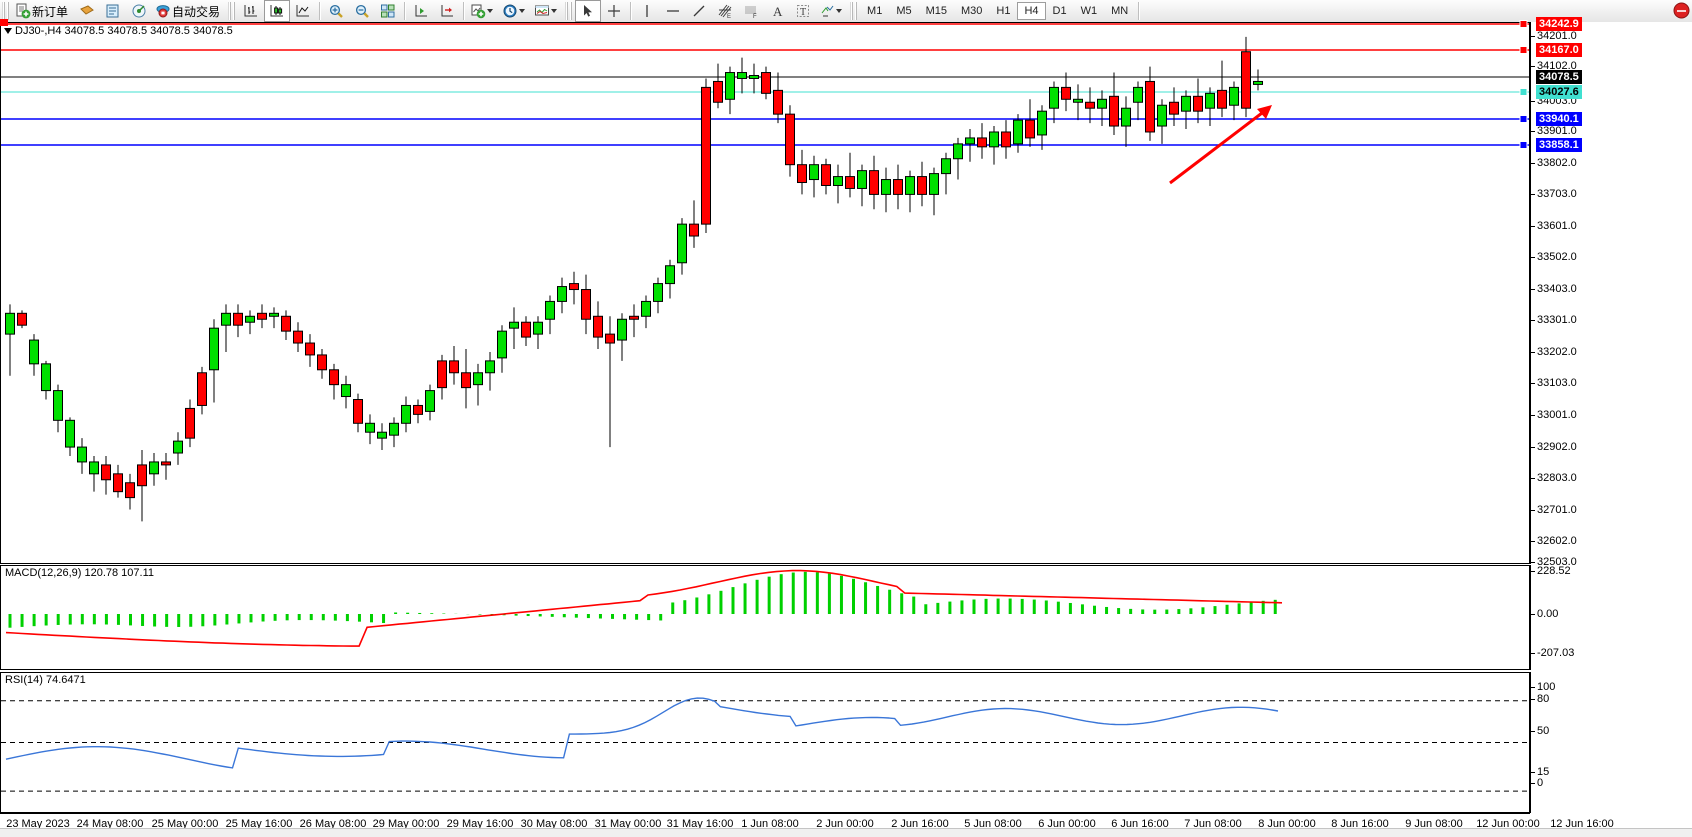 This screenshot has height=837, width=1692. Describe the element at coordinates (139, 11) in the screenshot. I see `navigator-button` at that location.